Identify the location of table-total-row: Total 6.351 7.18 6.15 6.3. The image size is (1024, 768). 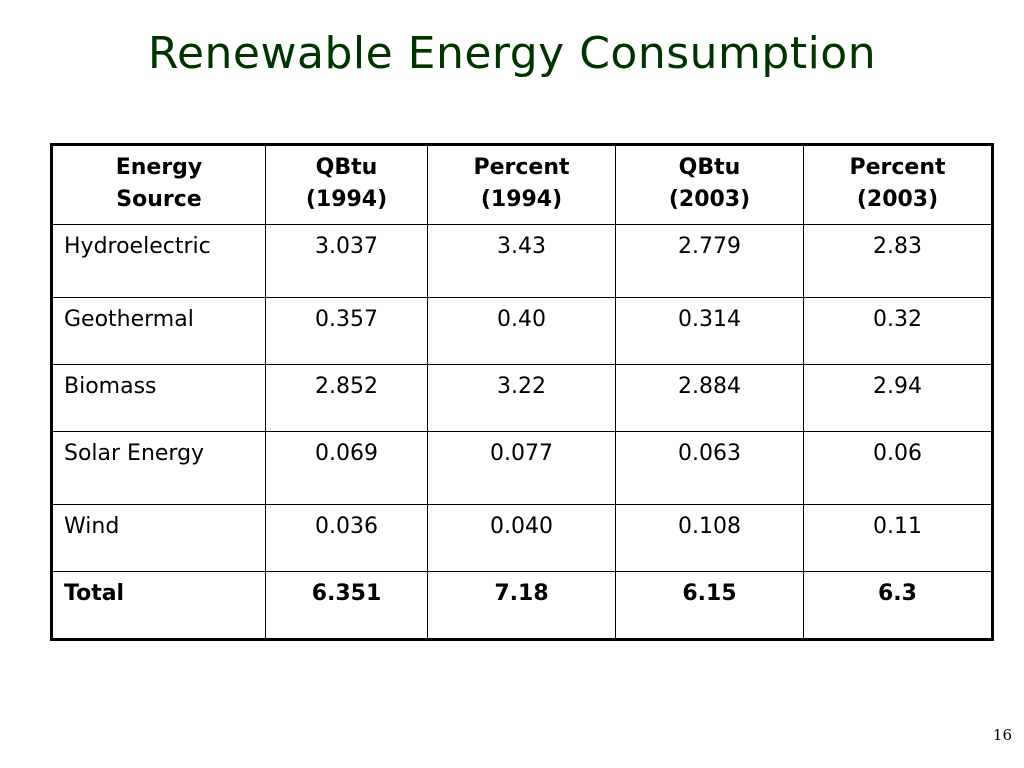
(522, 605).